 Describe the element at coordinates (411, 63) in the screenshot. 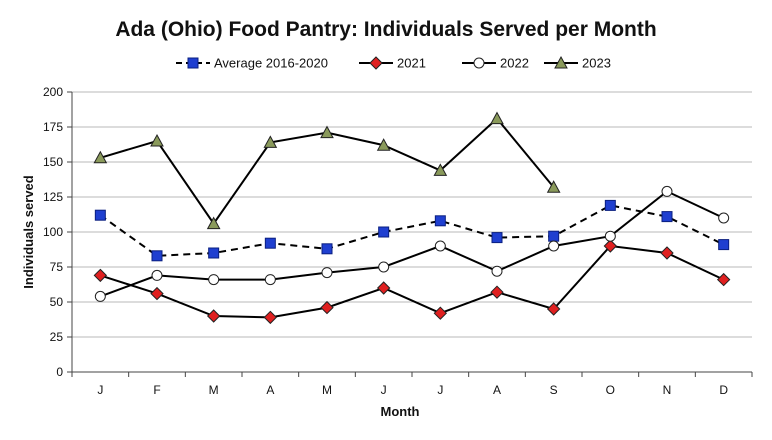

I see `legend-label: 2021` at that location.